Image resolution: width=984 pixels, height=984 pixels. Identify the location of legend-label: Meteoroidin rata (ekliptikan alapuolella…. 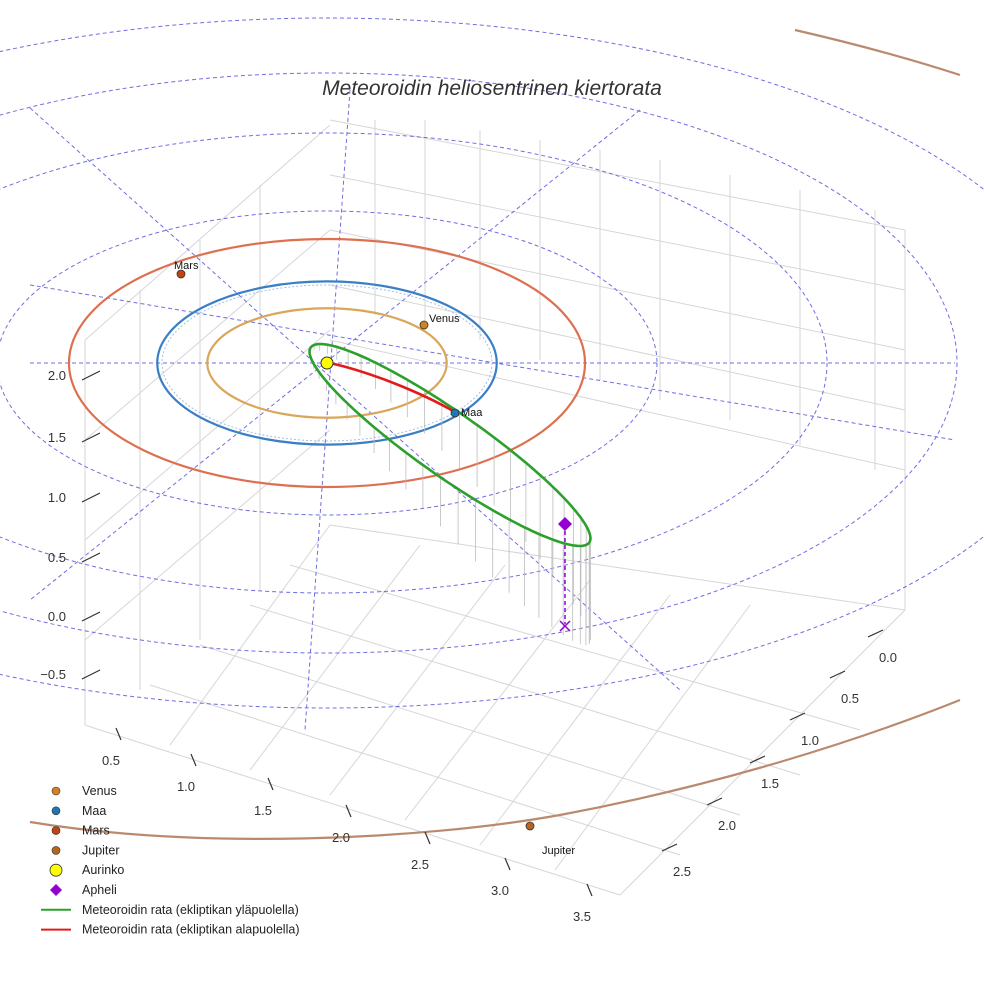
(190, 930).